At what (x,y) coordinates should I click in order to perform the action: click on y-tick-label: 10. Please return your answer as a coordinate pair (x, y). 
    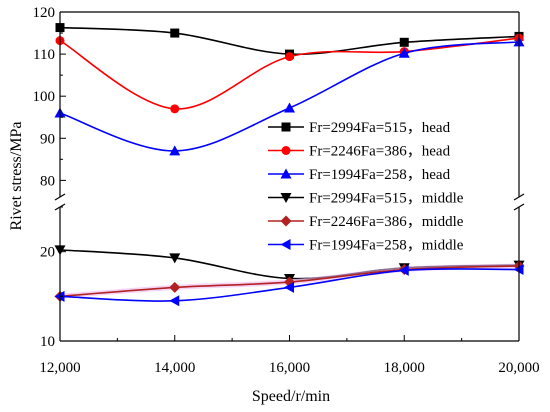
    Looking at the image, I should click on (47, 342).